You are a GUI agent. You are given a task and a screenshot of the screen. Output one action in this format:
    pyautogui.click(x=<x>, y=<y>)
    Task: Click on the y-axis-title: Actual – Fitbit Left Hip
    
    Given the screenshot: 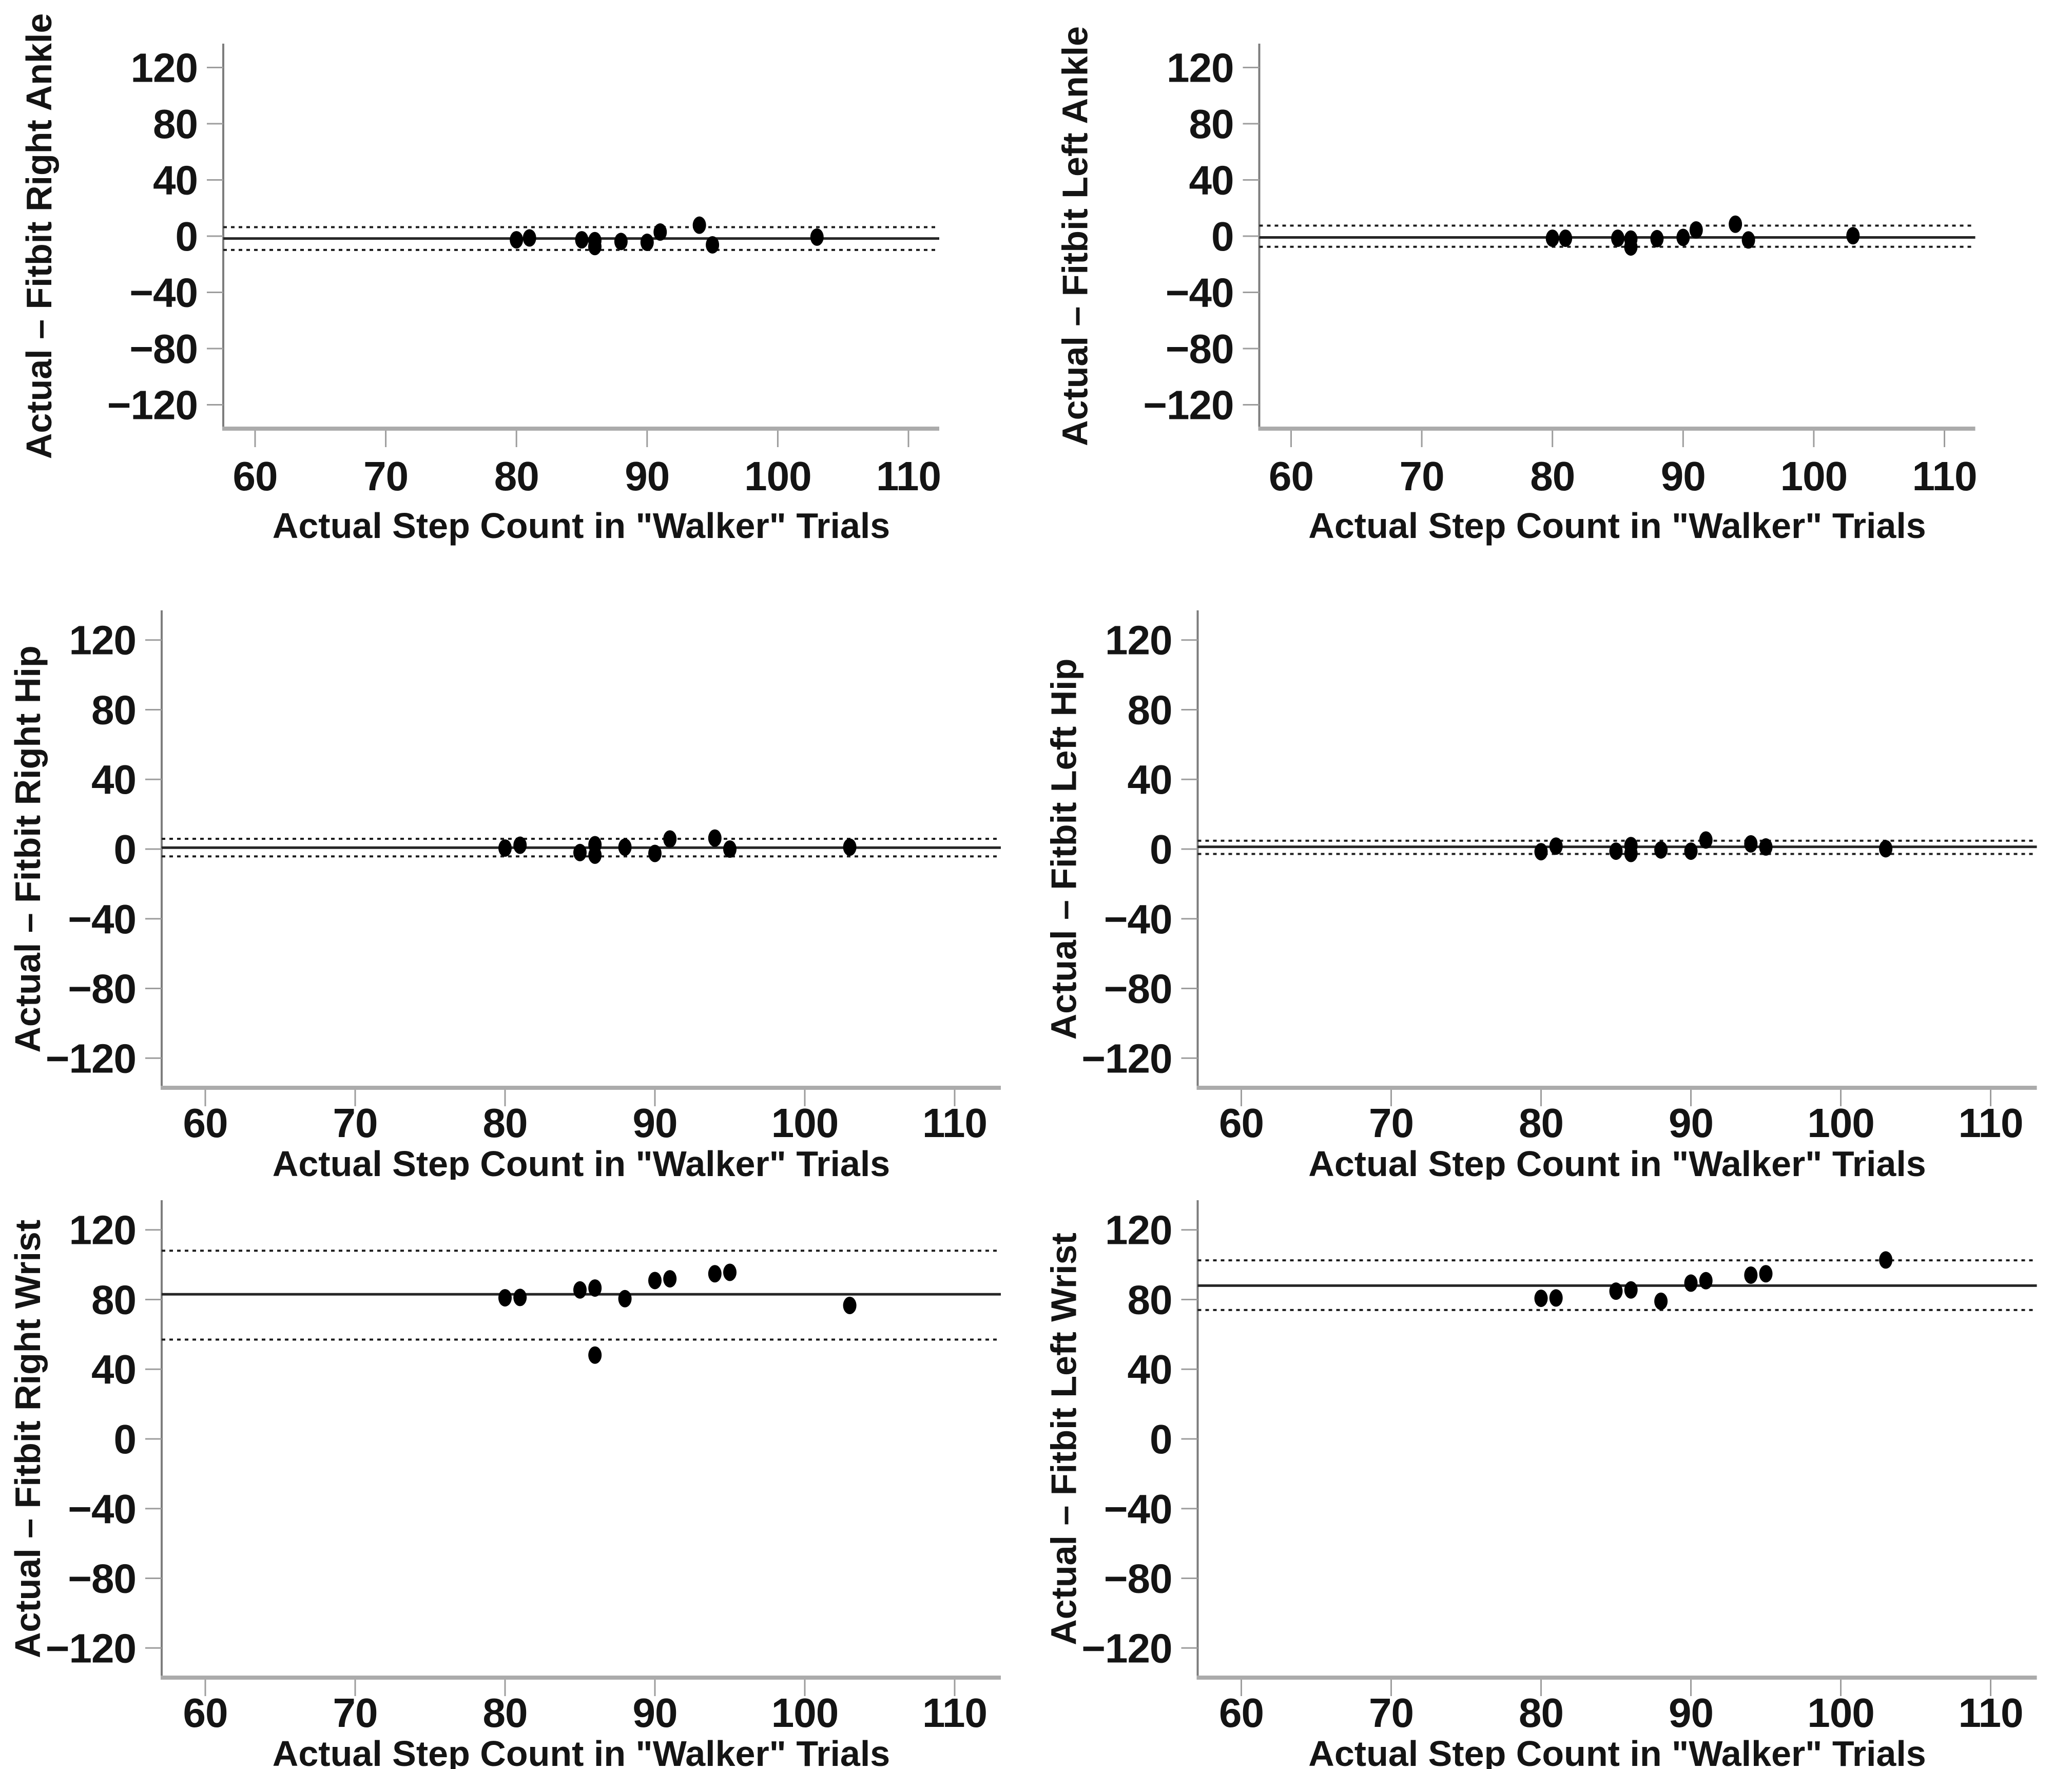 What is the action you would take?
    pyautogui.click(x=1064, y=849)
    